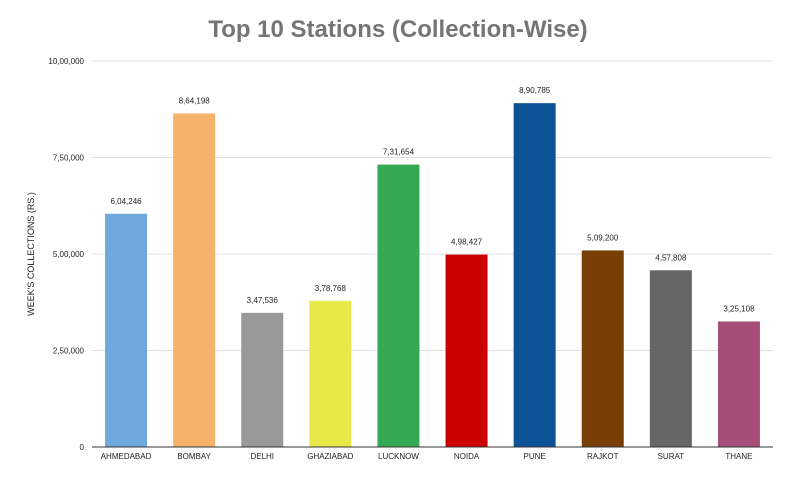 The height and width of the screenshot is (484, 788). I want to click on data-label: 8,90,785, so click(535, 90).